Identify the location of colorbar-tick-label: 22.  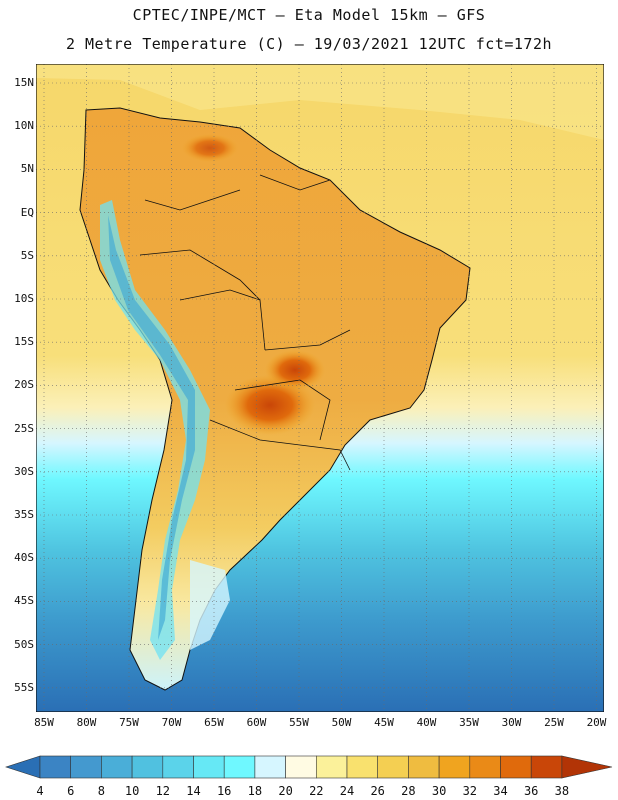
(316, 791).